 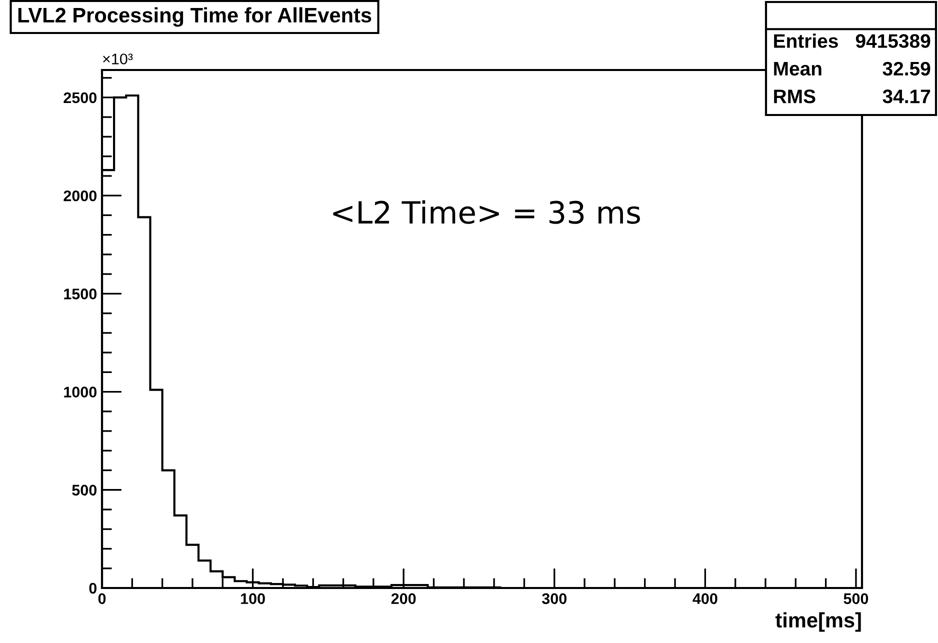 I want to click on x-tick-label: 400, so click(x=705, y=598).